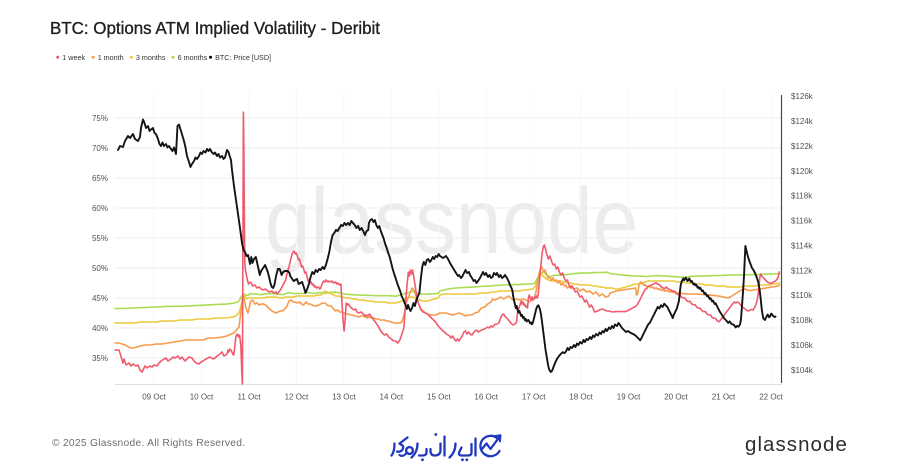 This screenshot has width=900, height=476. Describe the element at coordinates (100, 268) in the screenshot. I see `svg-text: 50%` at that location.